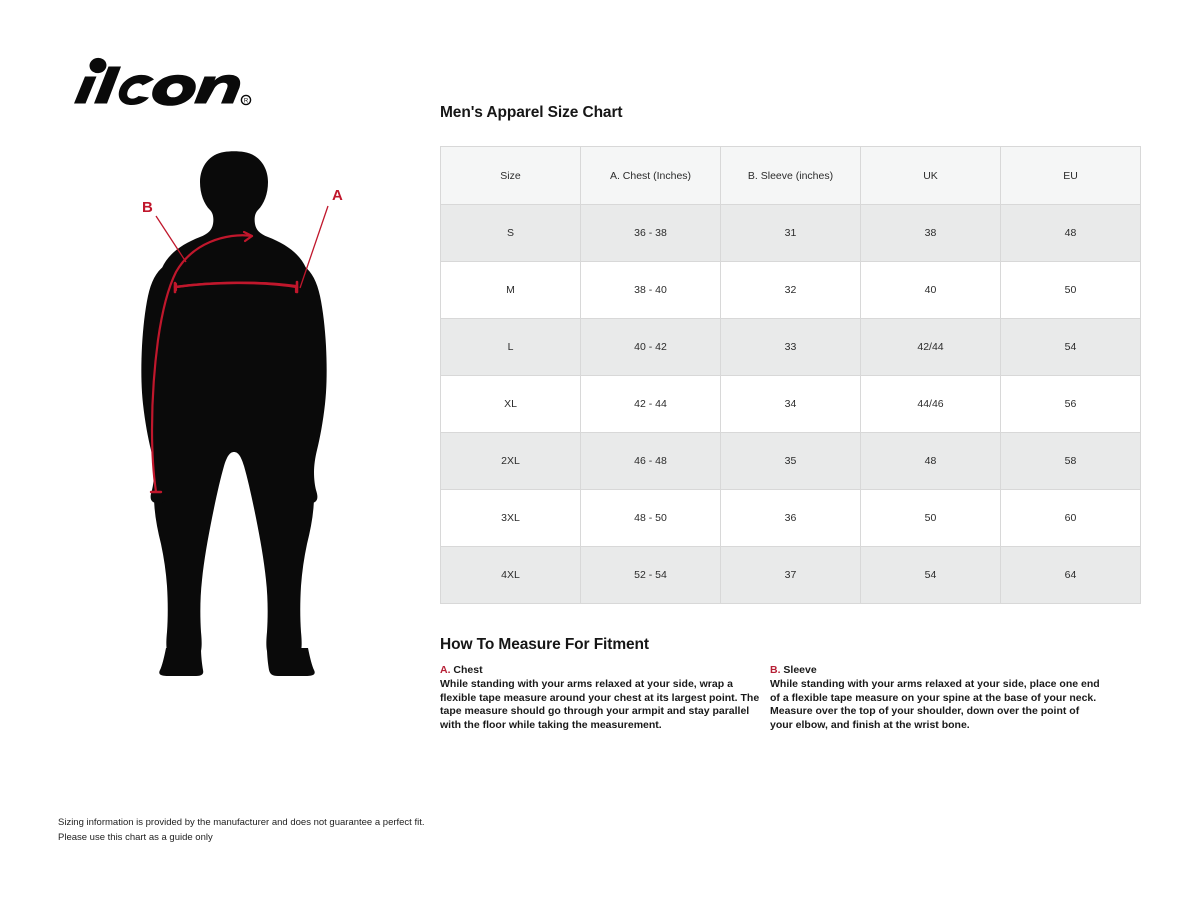 The width and height of the screenshot is (1200, 900). I want to click on cell-eu: 64, so click(1070, 575).